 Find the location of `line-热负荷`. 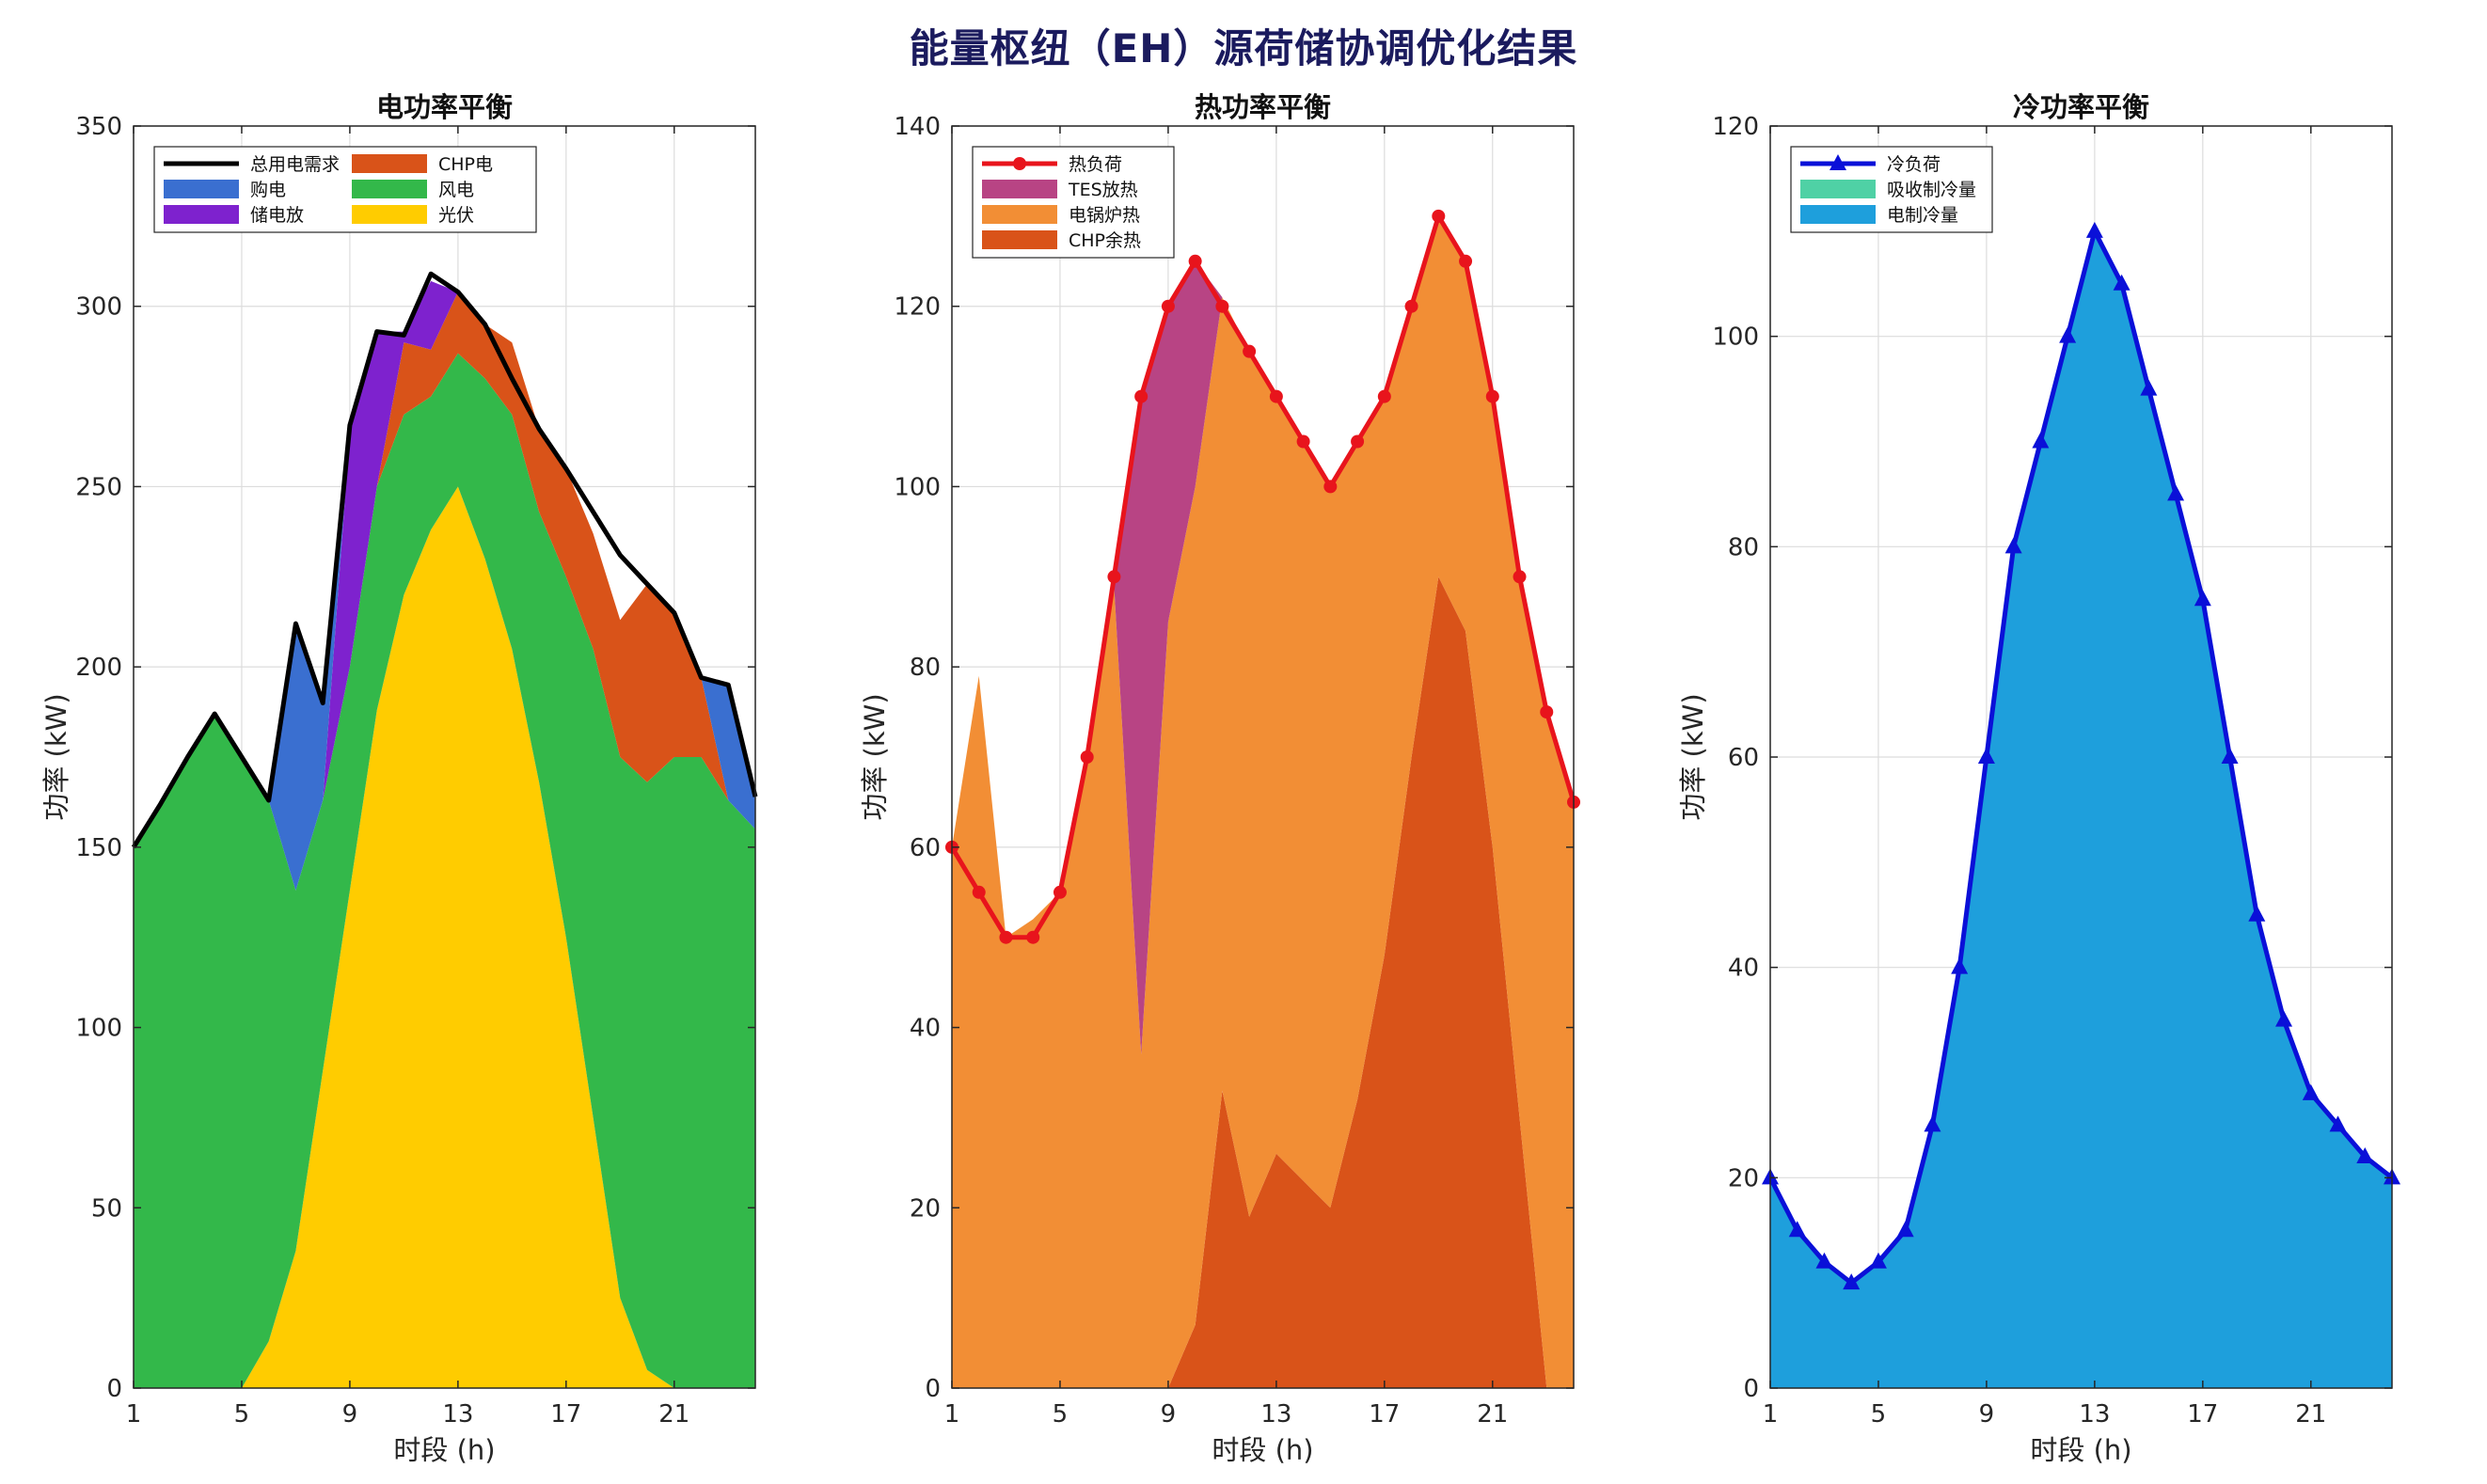

line-热负荷 is located at coordinates (1262, 576).